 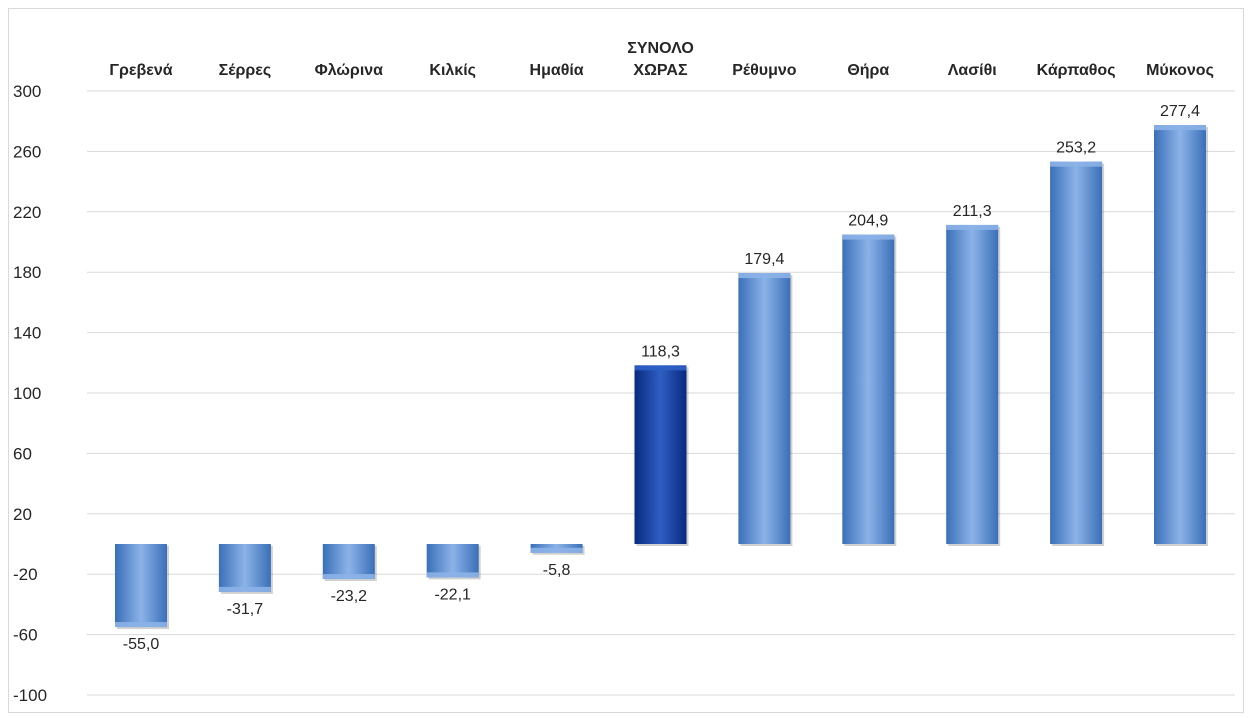 I want to click on category-label: Κάρπαθος, so click(x=1076, y=70).